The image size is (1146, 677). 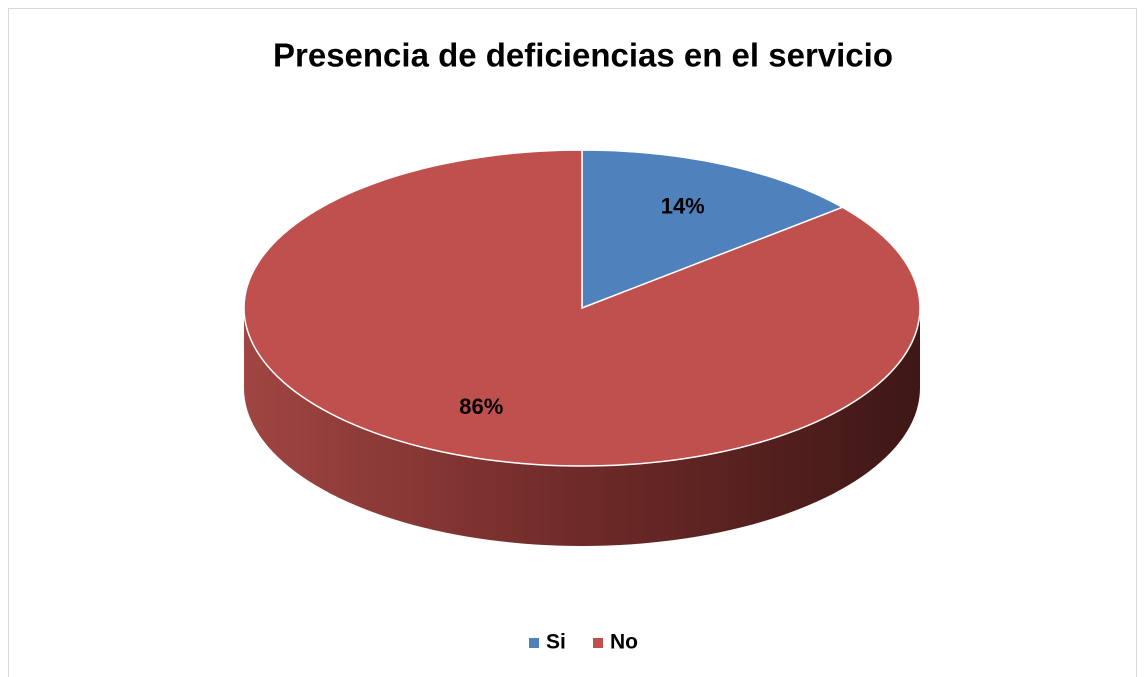 I want to click on pie-slice, so click(x=713, y=229).